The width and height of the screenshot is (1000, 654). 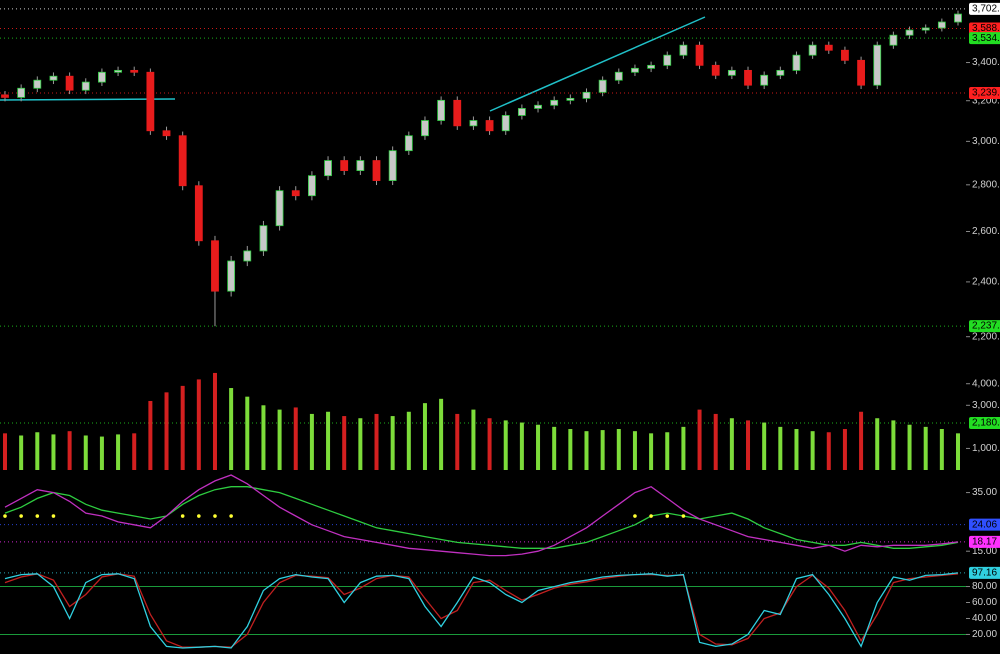 What do you see at coordinates (986, 231) in the screenshot?
I see `y-tick-label: 2,600.00` at bounding box center [986, 231].